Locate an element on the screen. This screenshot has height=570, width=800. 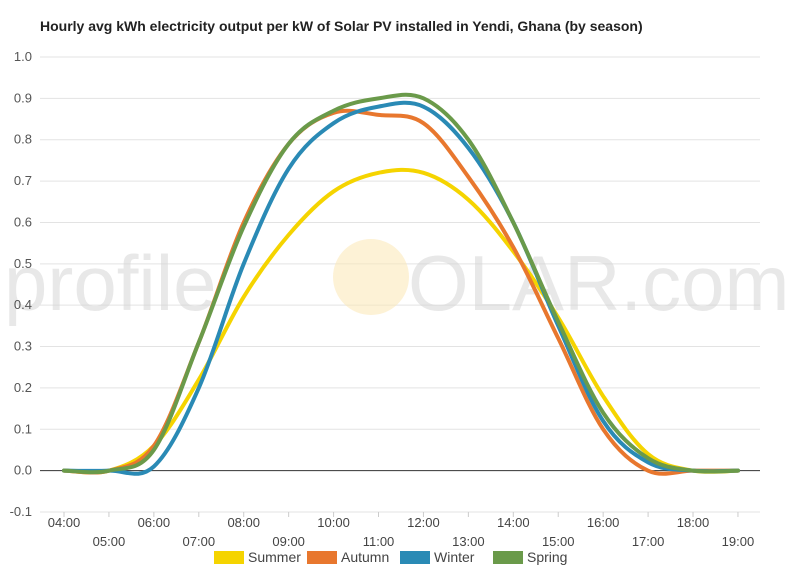
x-tick-label: 06:00 is located at coordinates (154, 522).